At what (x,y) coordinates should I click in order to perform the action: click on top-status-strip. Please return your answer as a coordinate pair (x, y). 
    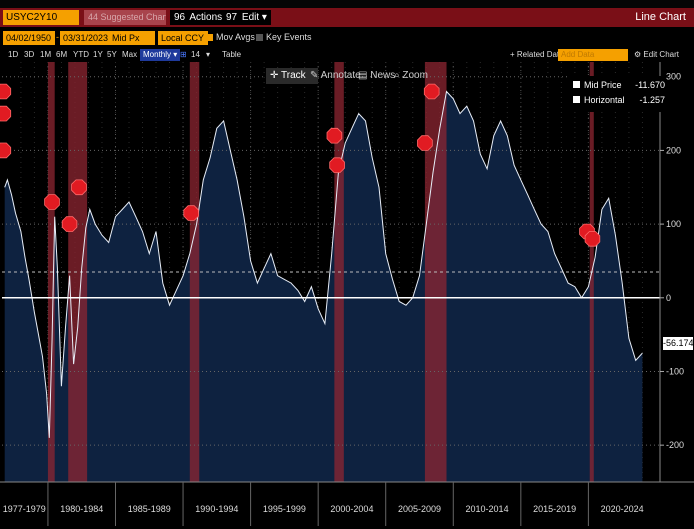
    Looking at the image, I should click on (347, 4).